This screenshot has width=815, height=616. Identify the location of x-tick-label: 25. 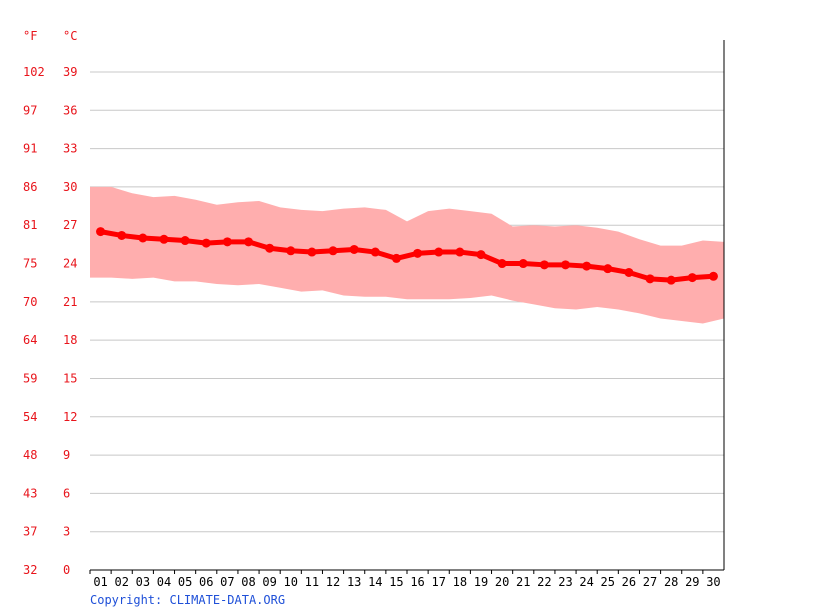
(608, 582).